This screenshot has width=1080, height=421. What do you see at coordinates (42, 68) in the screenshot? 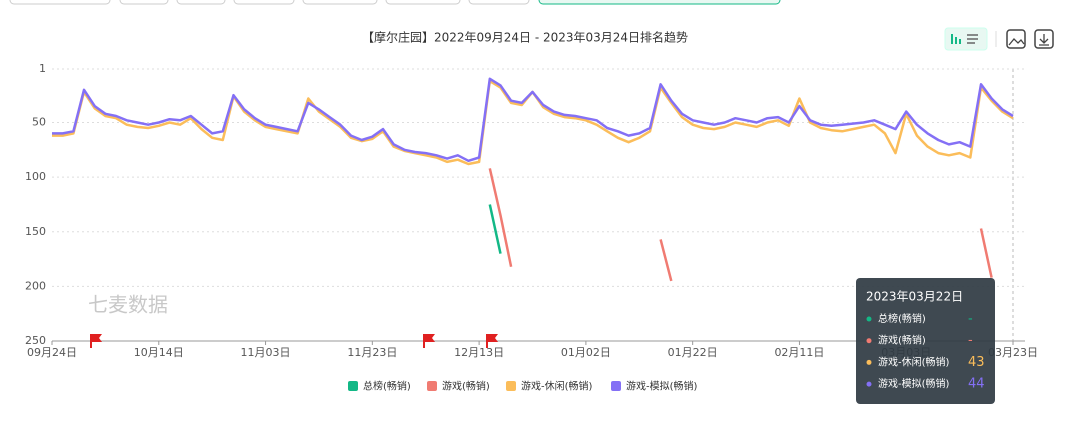
I see `y-tick-label: 1` at bounding box center [42, 68].